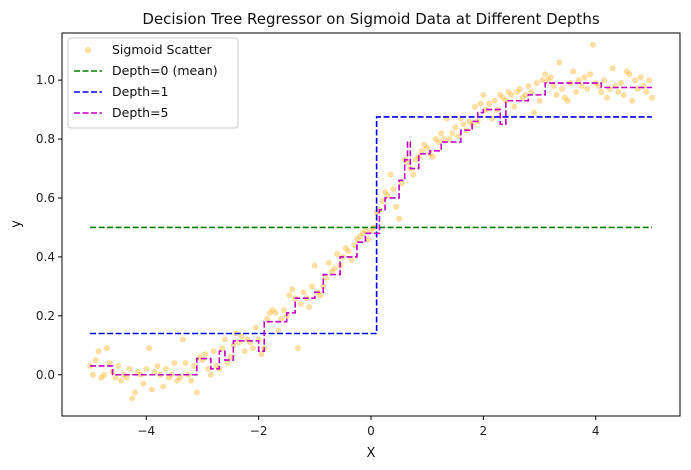 The image size is (691, 470). I want to click on y-axis: 0.0 0.2 0.4 0.6 0.8 1.0, so click(49, 227).